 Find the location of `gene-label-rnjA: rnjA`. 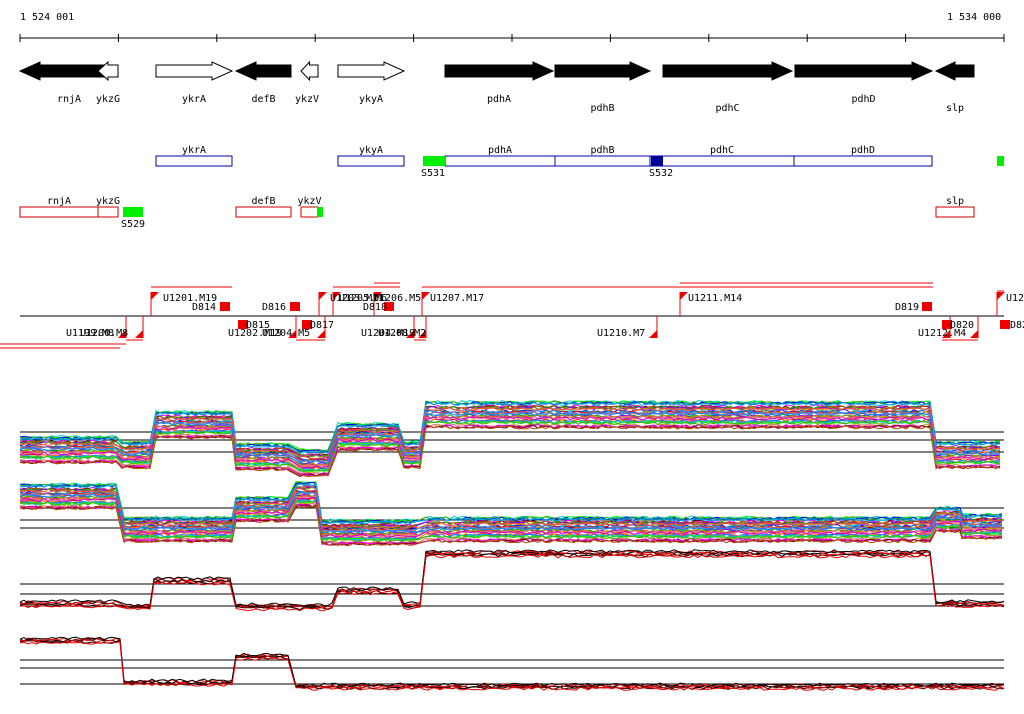

gene-label-rnjA: rnjA is located at coordinates (69, 99).